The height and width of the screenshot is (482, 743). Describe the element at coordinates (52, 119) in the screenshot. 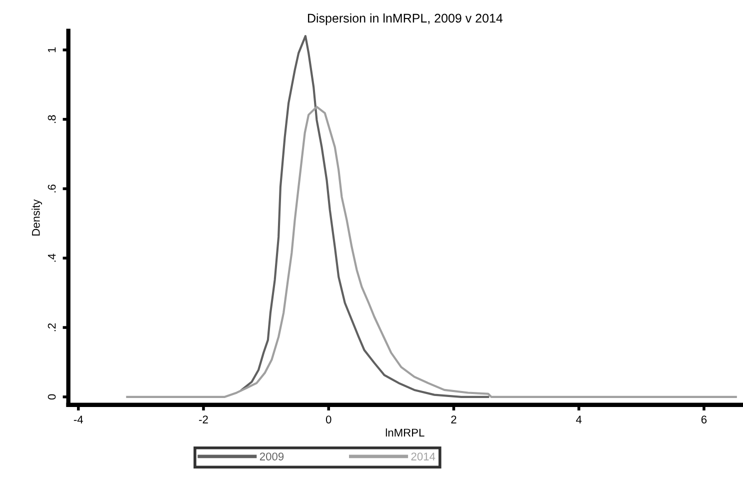

I see `y-tick-label: .8` at that location.